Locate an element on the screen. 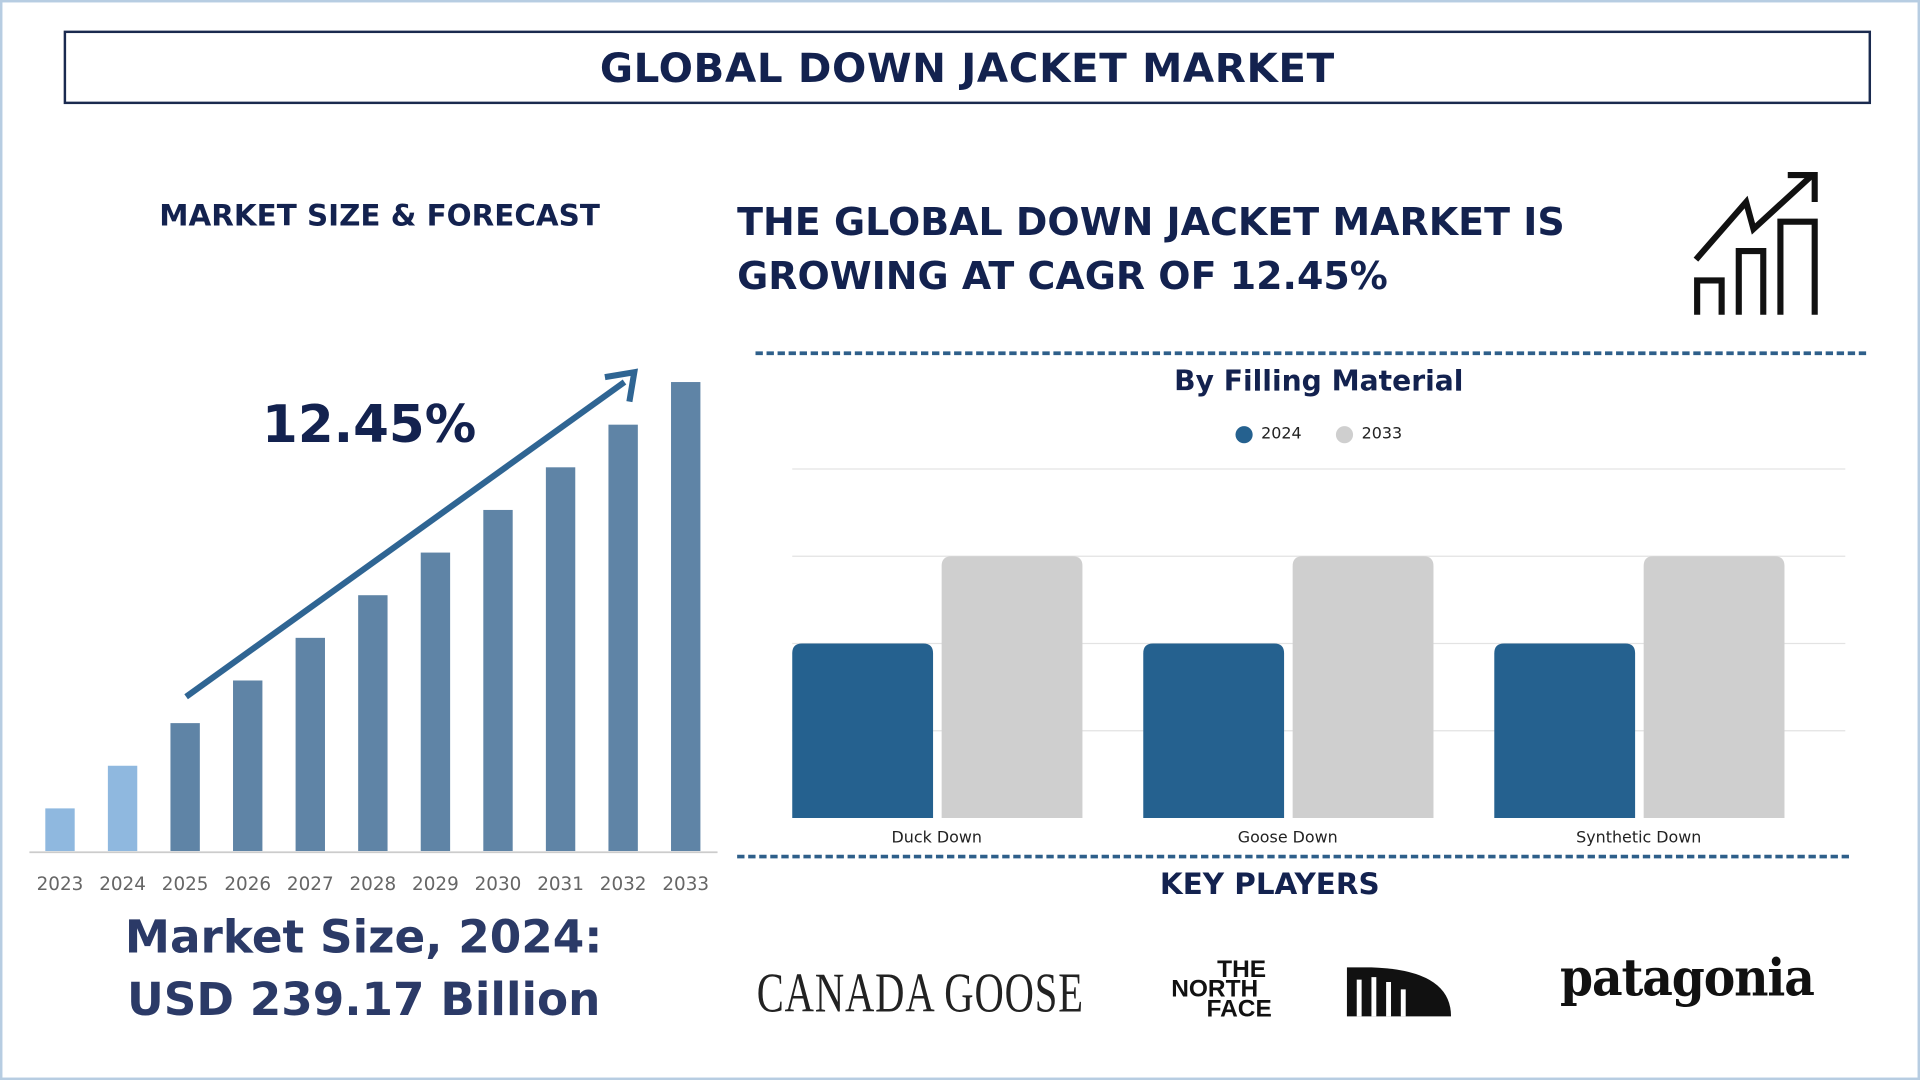  divider-top is located at coordinates (1311, 353).